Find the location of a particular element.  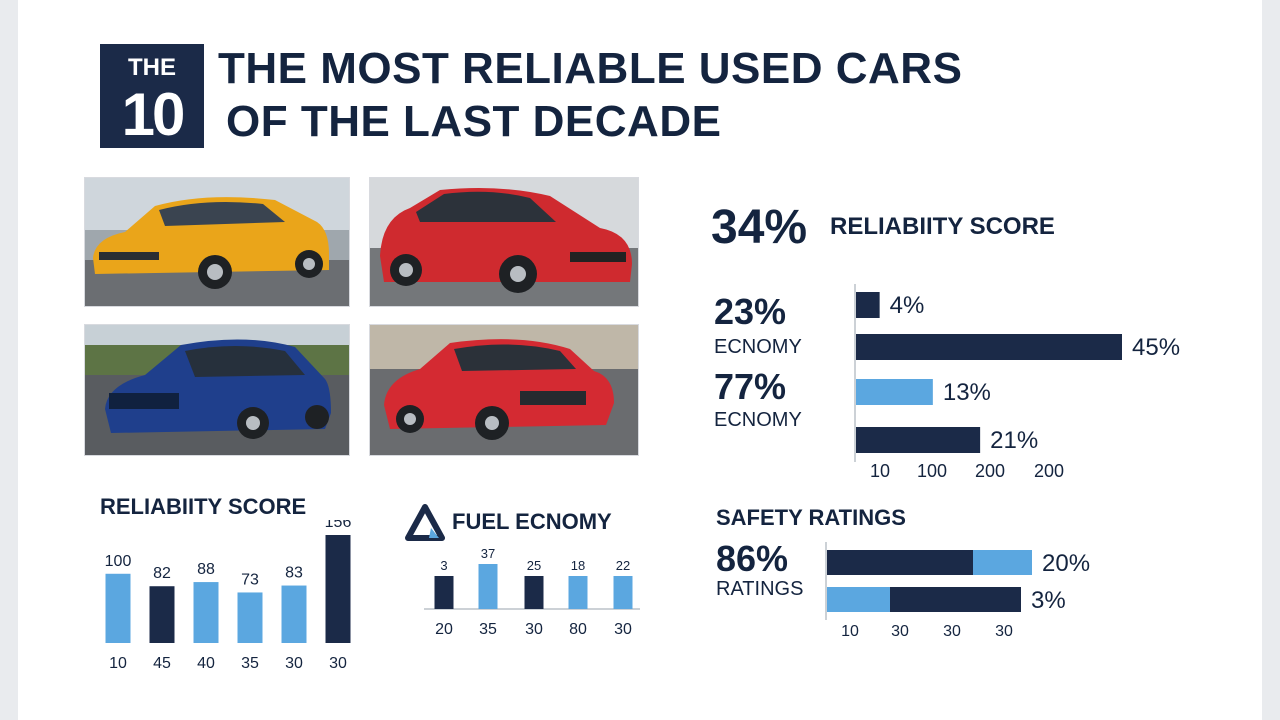

car-red-hatchback-icon is located at coordinates (506, 240).